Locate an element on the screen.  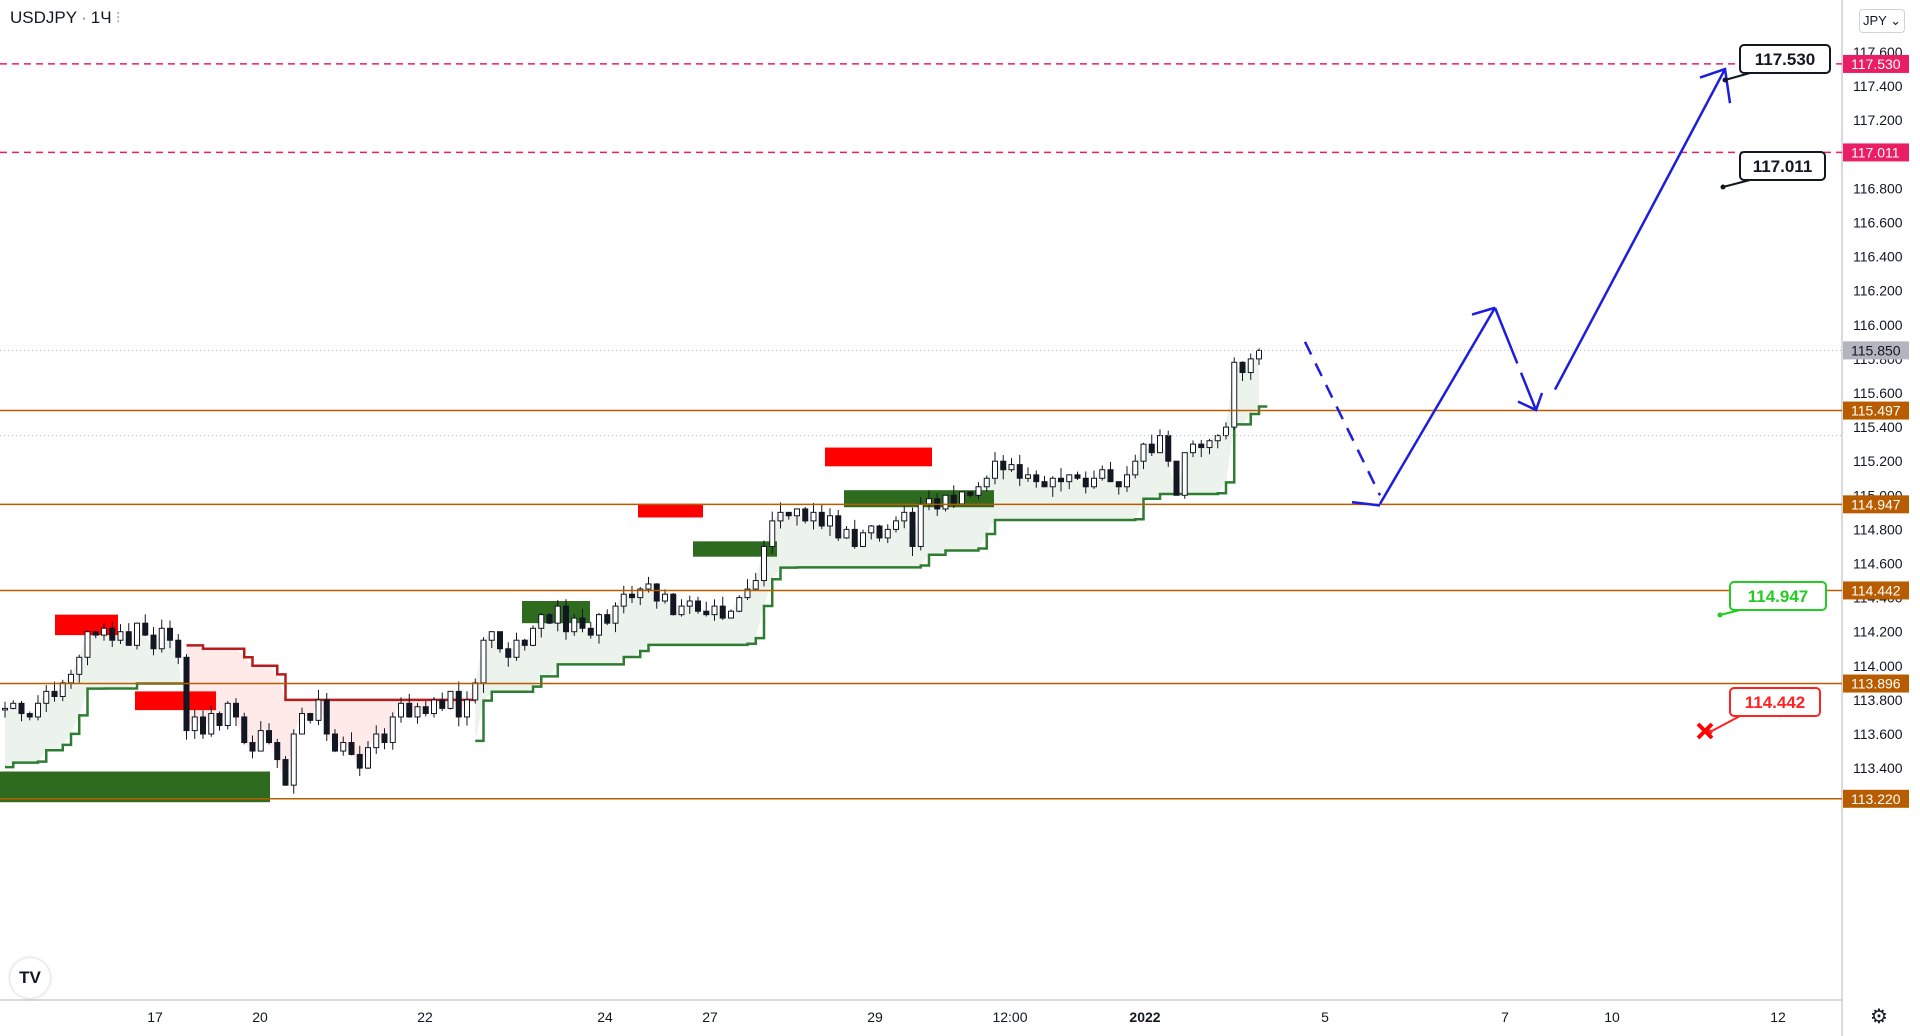
price-badge-label: 117.011 is located at coordinates (1875, 152).